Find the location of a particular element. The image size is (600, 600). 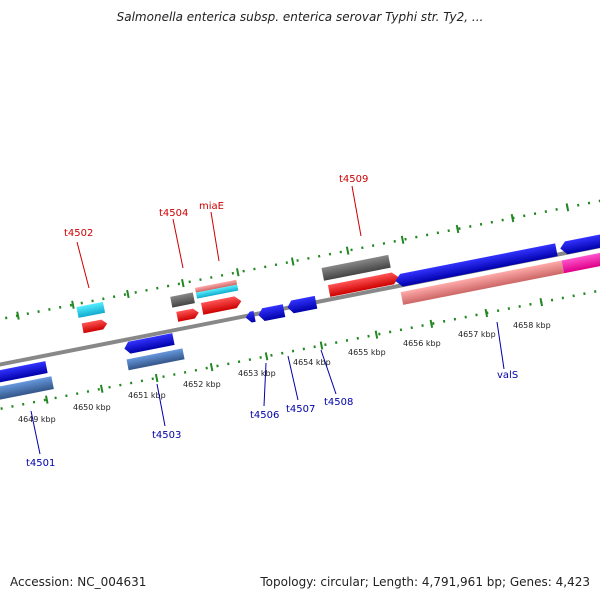

gene-t4508-cds is located at coordinates (302, 304).